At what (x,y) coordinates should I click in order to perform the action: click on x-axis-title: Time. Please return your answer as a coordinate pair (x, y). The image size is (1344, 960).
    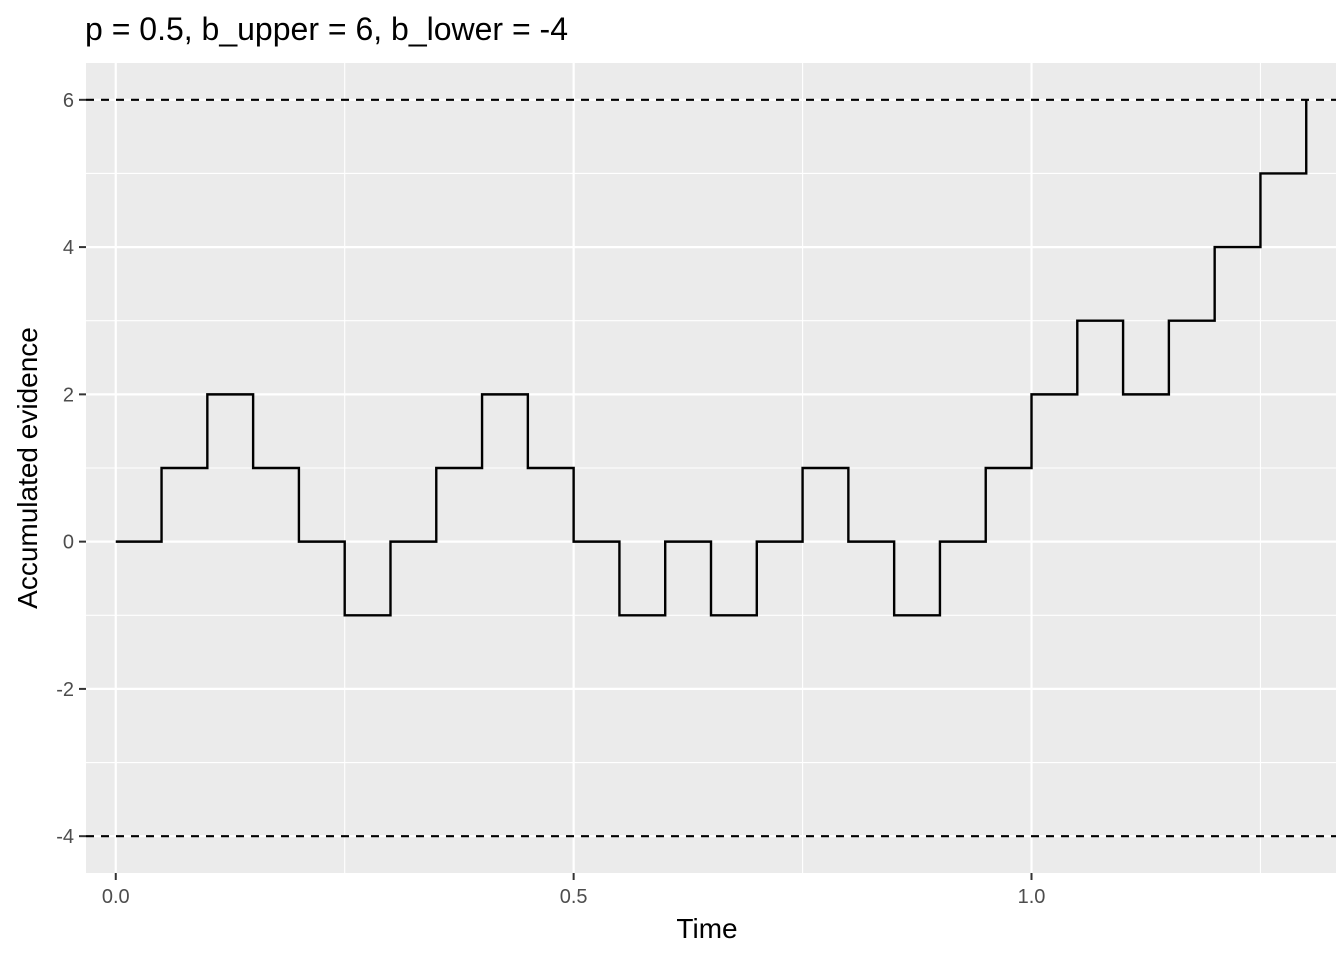
    Looking at the image, I should click on (706, 928).